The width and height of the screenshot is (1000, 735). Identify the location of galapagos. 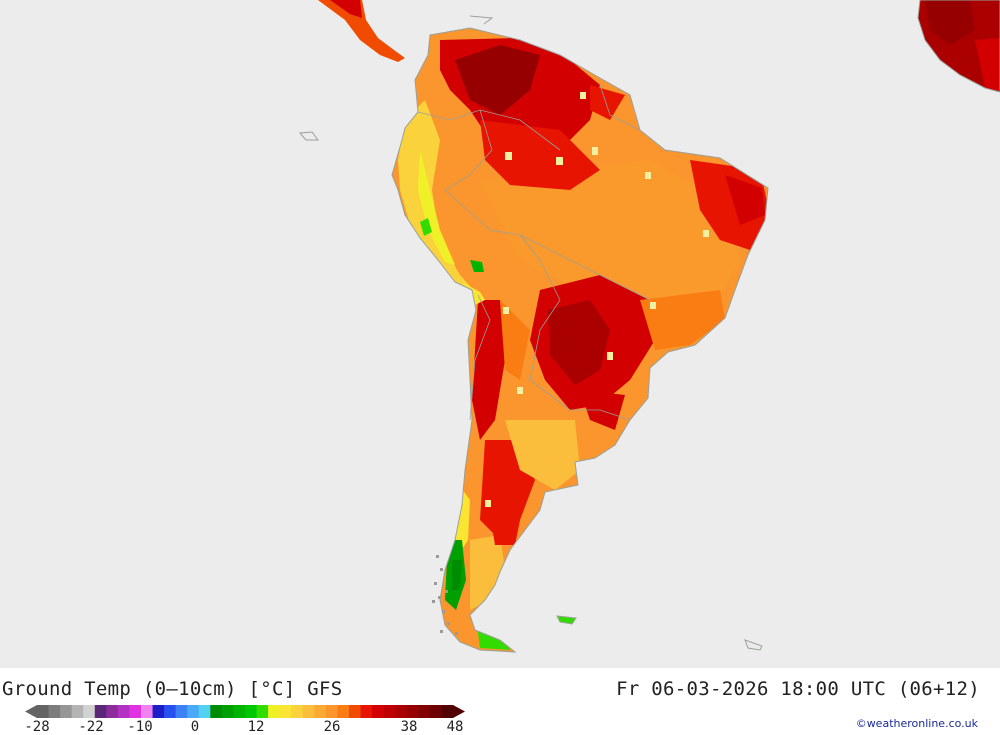
(308, 136).